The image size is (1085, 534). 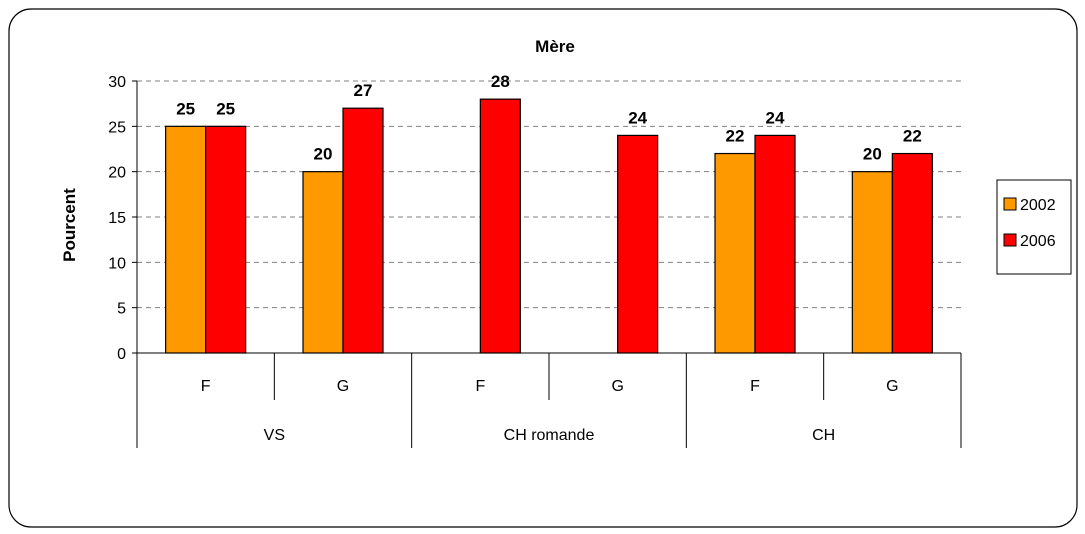 What do you see at coordinates (117, 82) in the screenshot?
I see `y-tick-label: 30` at bounding box center [117, 82].